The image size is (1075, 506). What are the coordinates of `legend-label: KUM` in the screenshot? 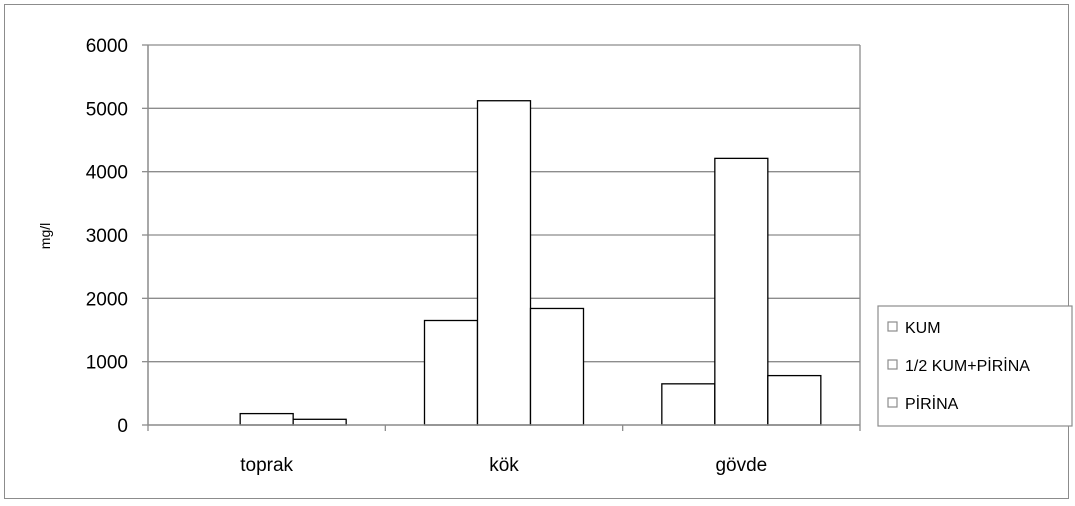 It's located at (923, 328).